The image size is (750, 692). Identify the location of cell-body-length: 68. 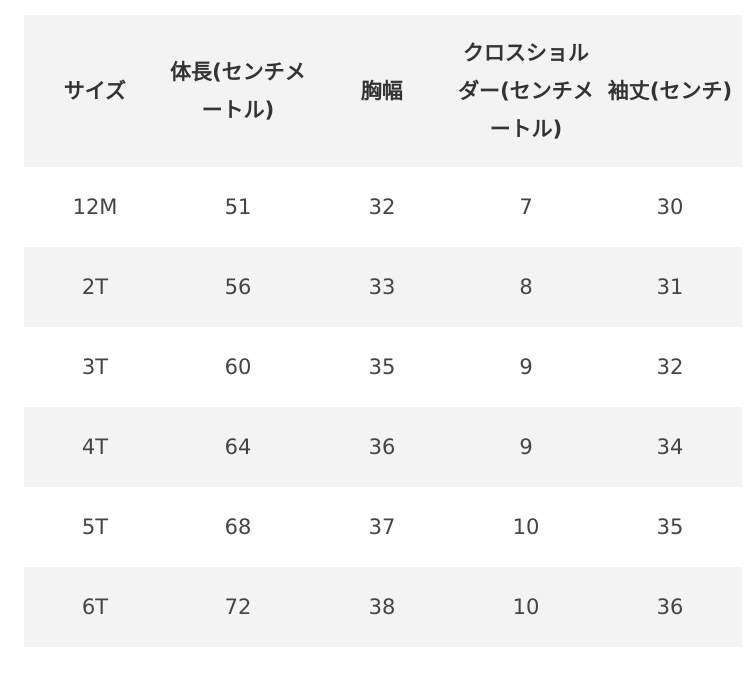
(238, 527).